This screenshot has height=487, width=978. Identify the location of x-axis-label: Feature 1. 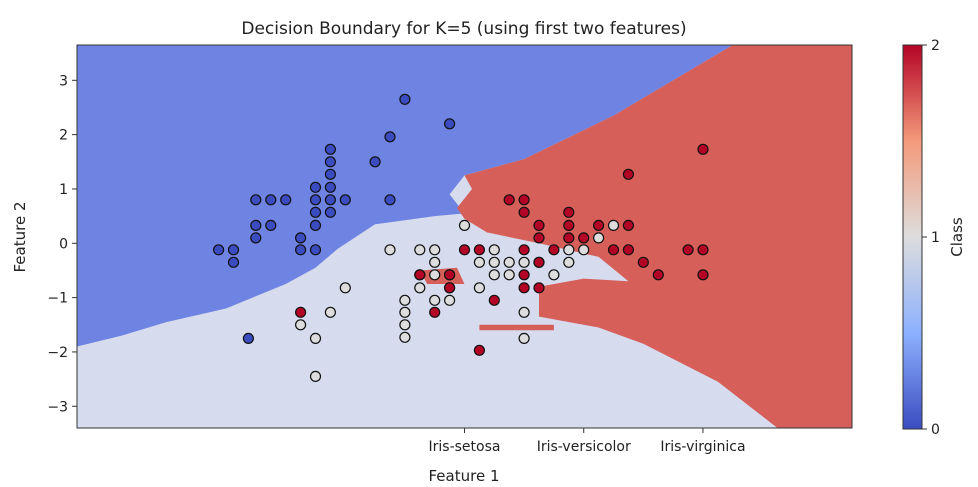
(464, 476).